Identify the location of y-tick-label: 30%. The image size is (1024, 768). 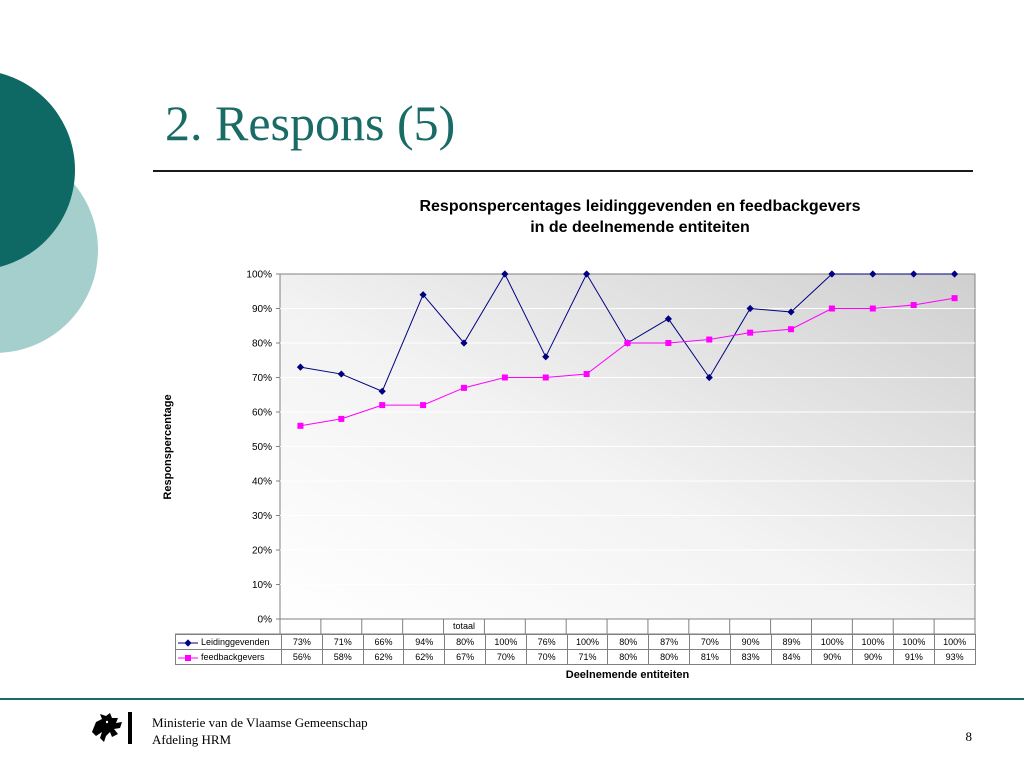
(262, 516).